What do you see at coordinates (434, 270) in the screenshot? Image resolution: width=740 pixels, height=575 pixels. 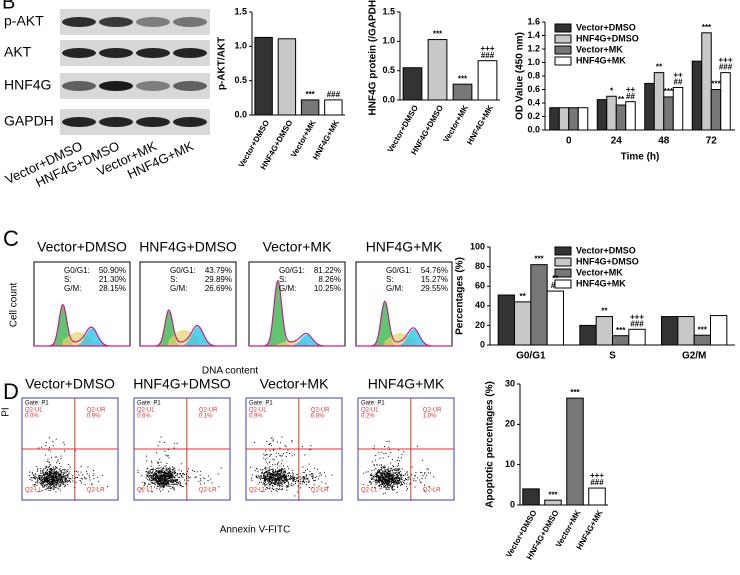 I see `phase-value: 54.76%` at bounding box center [434, 270].